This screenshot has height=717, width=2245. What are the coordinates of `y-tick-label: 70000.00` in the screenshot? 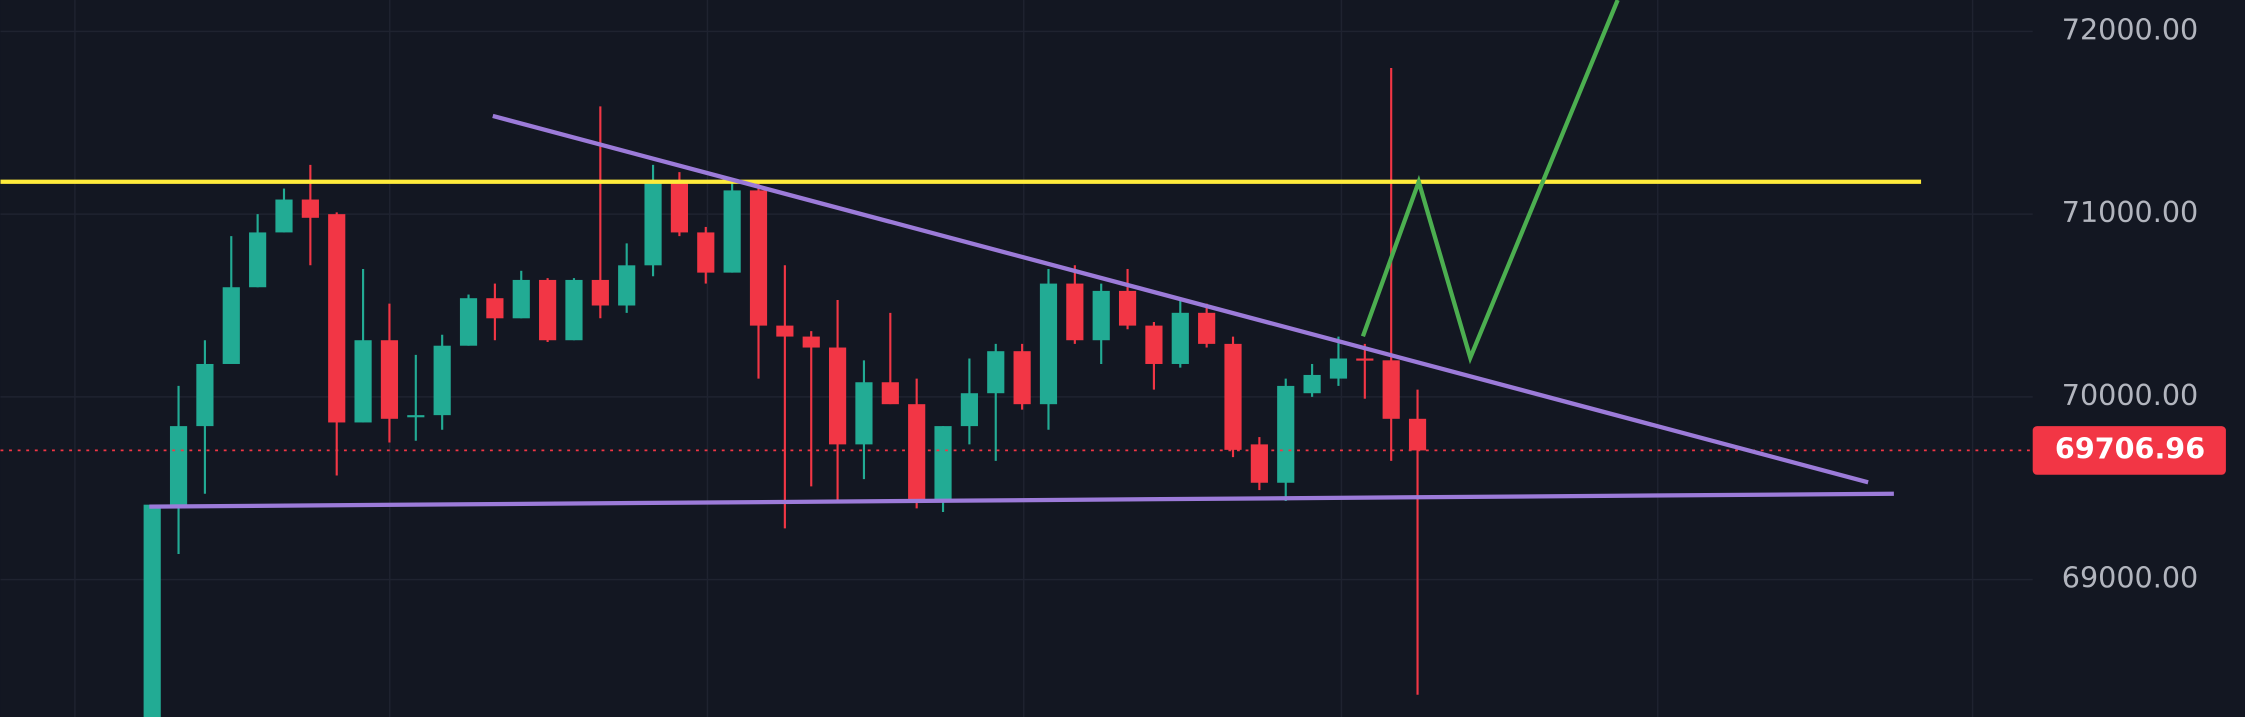 It's located at (2130, 395).